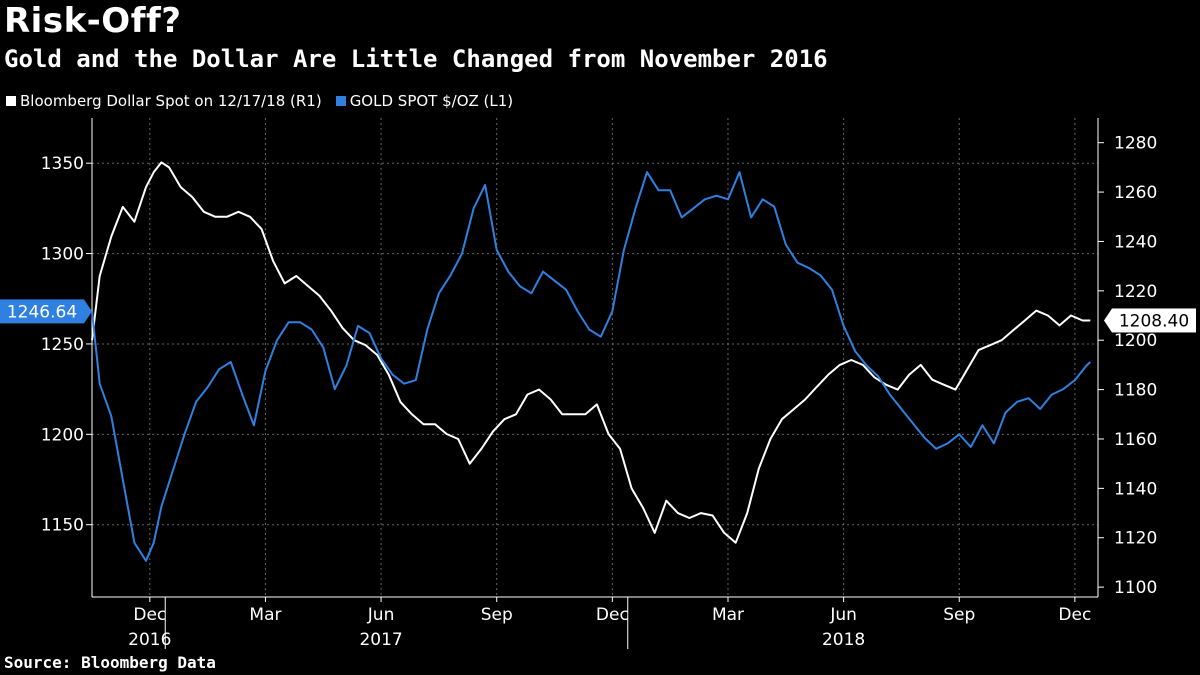  What do you see at coordinates (1135, 588) in the screenshot?
I see `right-tick-label: 1100` at bounding box center [1135, 588].